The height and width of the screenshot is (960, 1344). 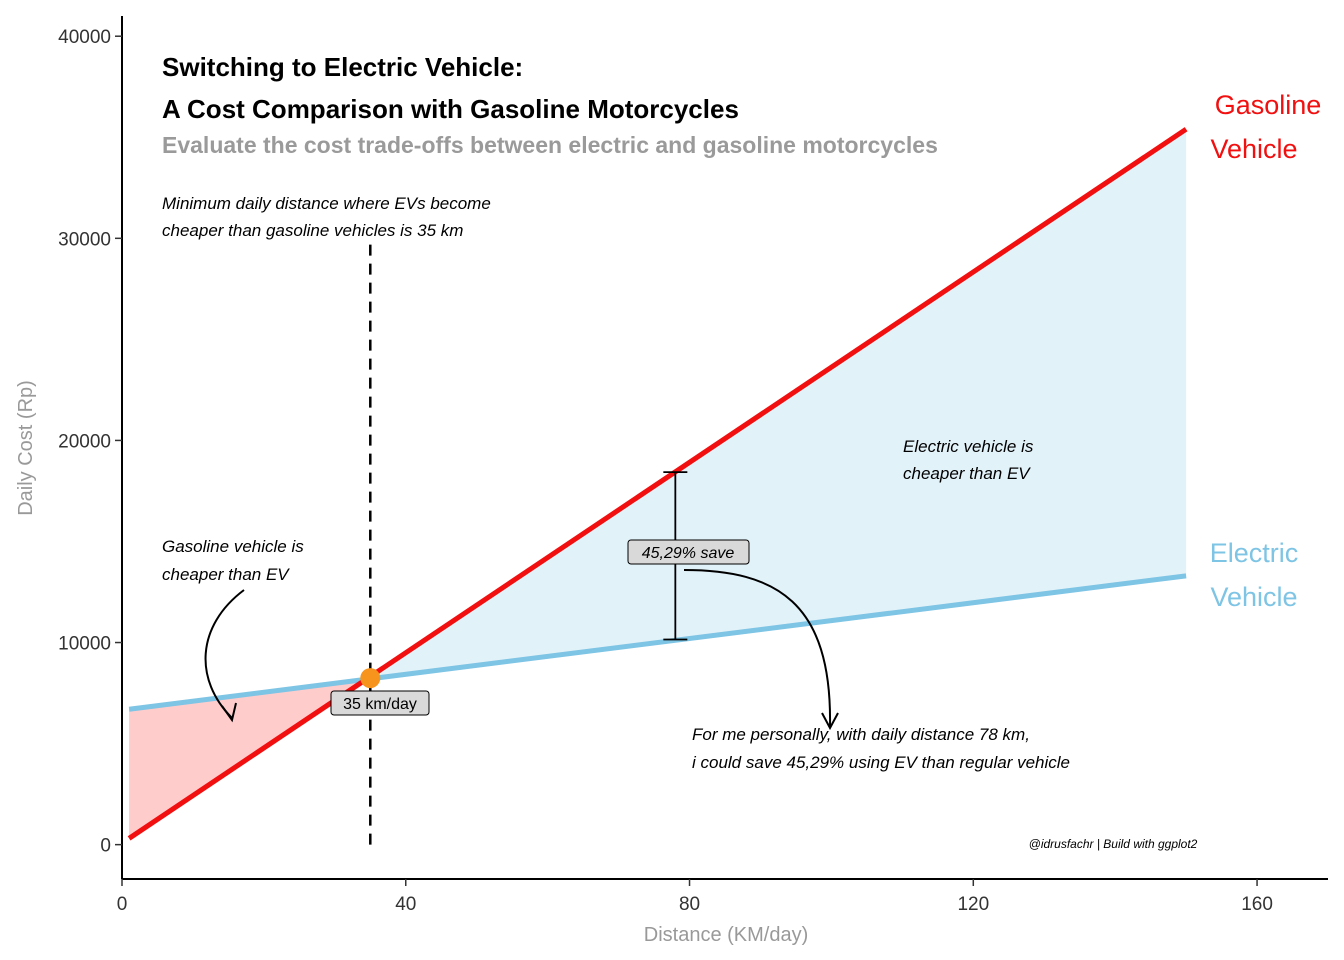 I want to click on x-tick-label: 0, so click(x=122, y=904).